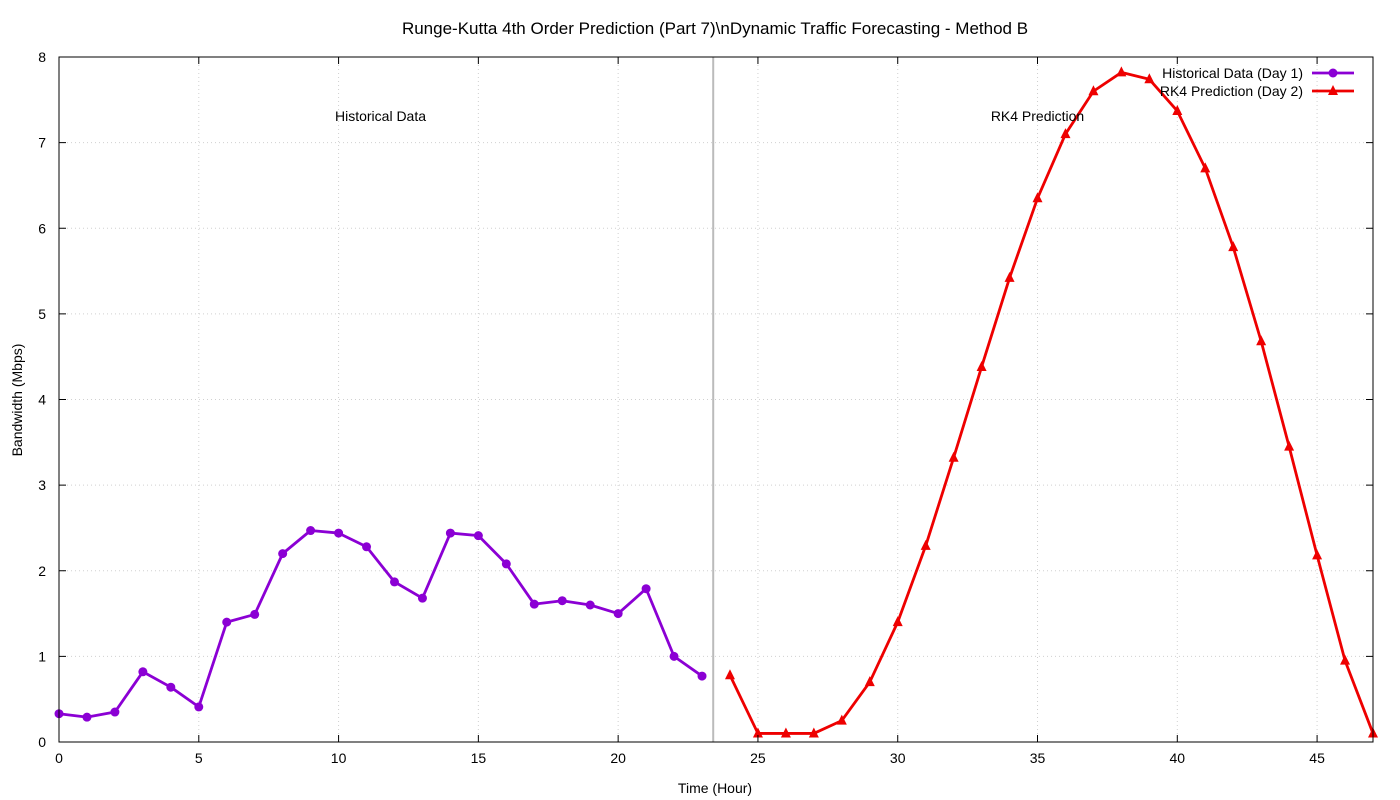  I want to click on y-tick-label: 5, so click(42, 314).